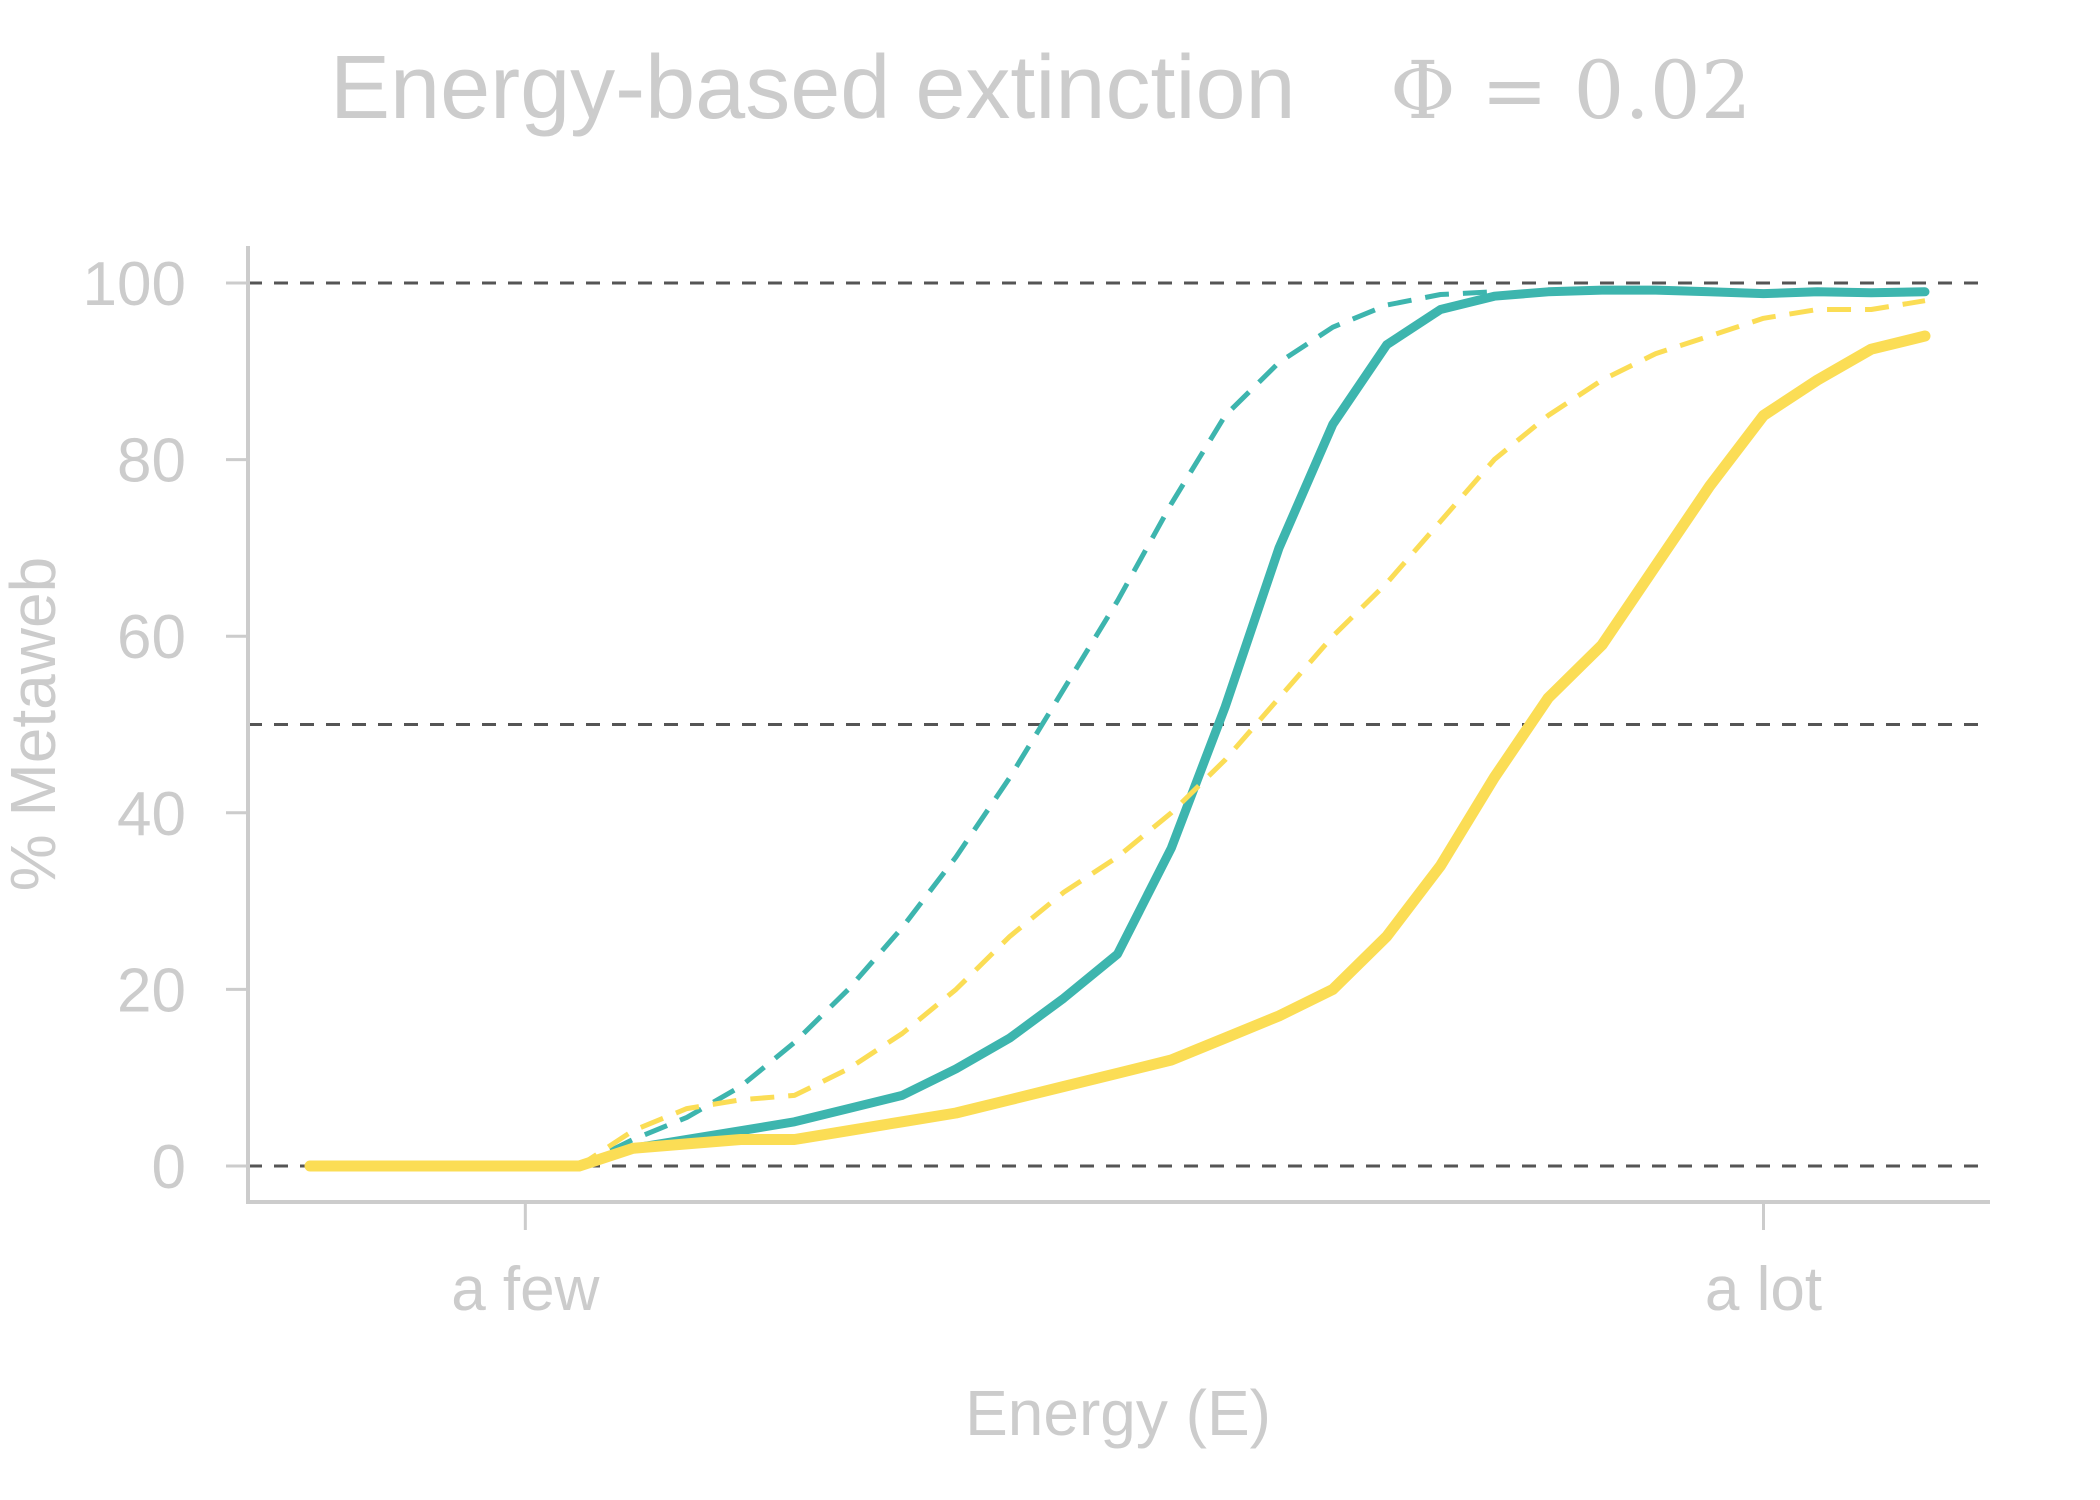 The image size is (2100, 1500). Describe the element at coordinates (1136, 1263) in the screenshot. I see `x-ticks: a few a lot` at that location.